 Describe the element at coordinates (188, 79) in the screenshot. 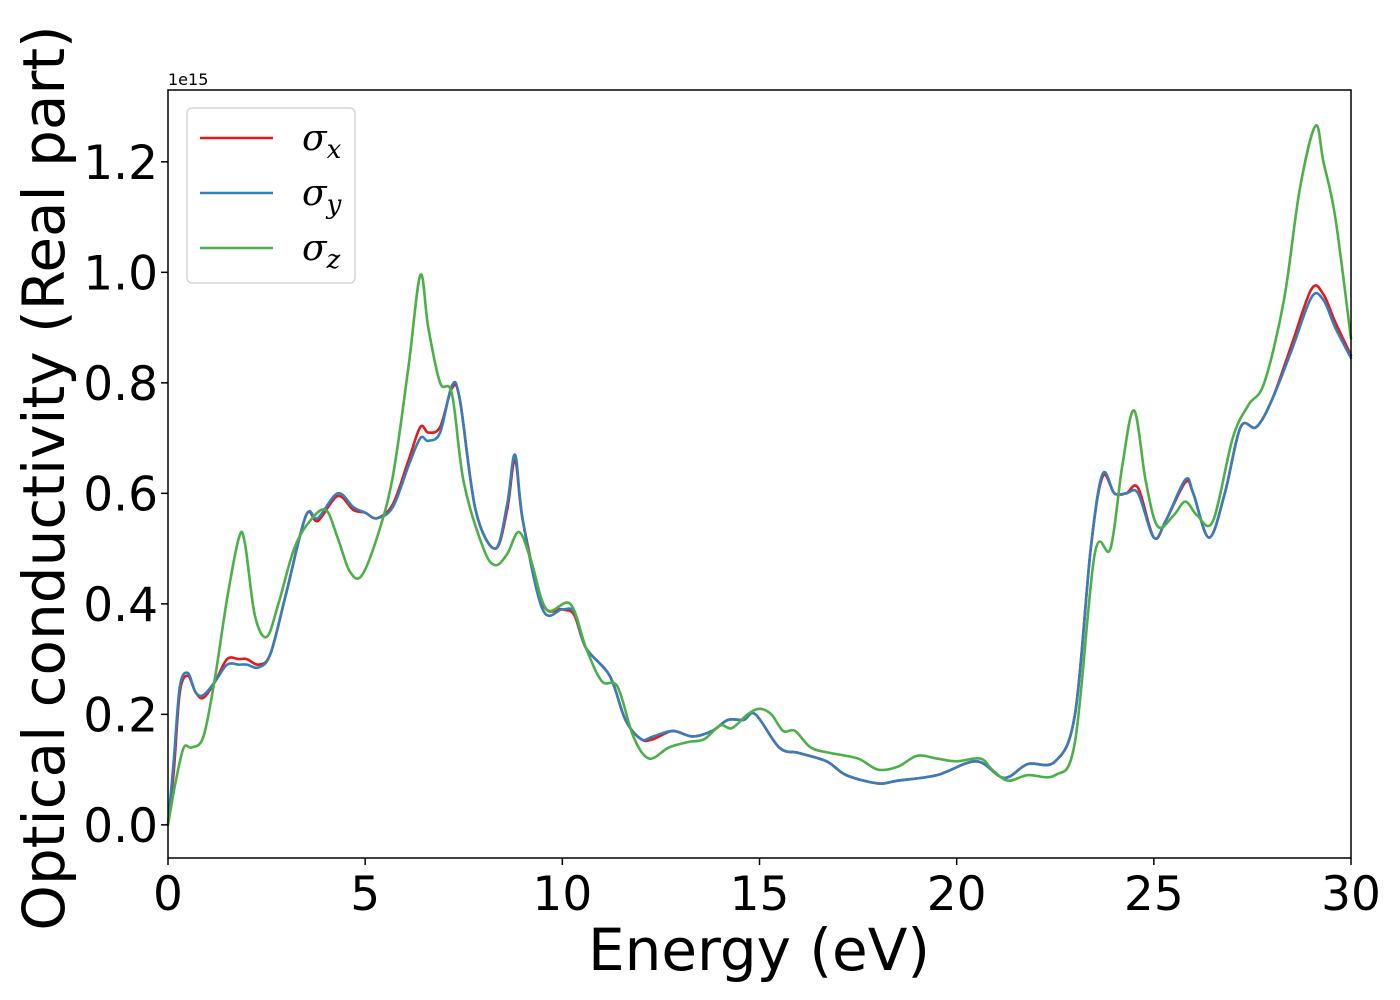

I see `y-offset-text: 1e15` at that location.